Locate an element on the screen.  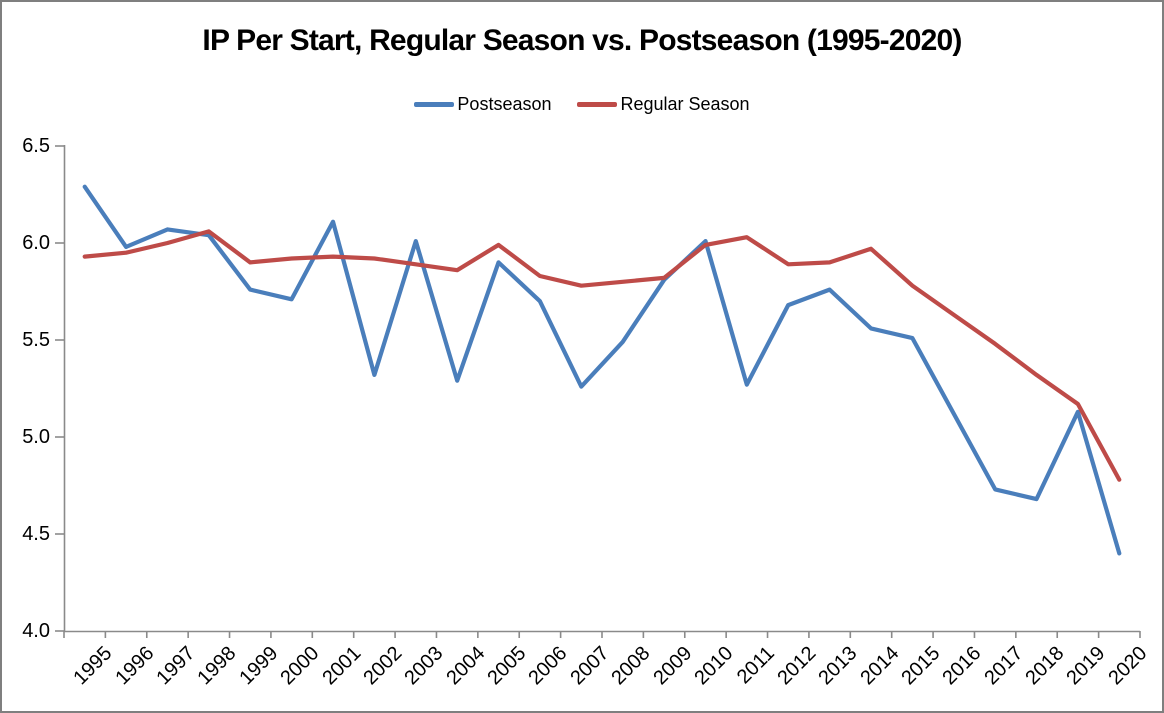
legend-item-postseason: Postseason is located at coordinates (482, 104).